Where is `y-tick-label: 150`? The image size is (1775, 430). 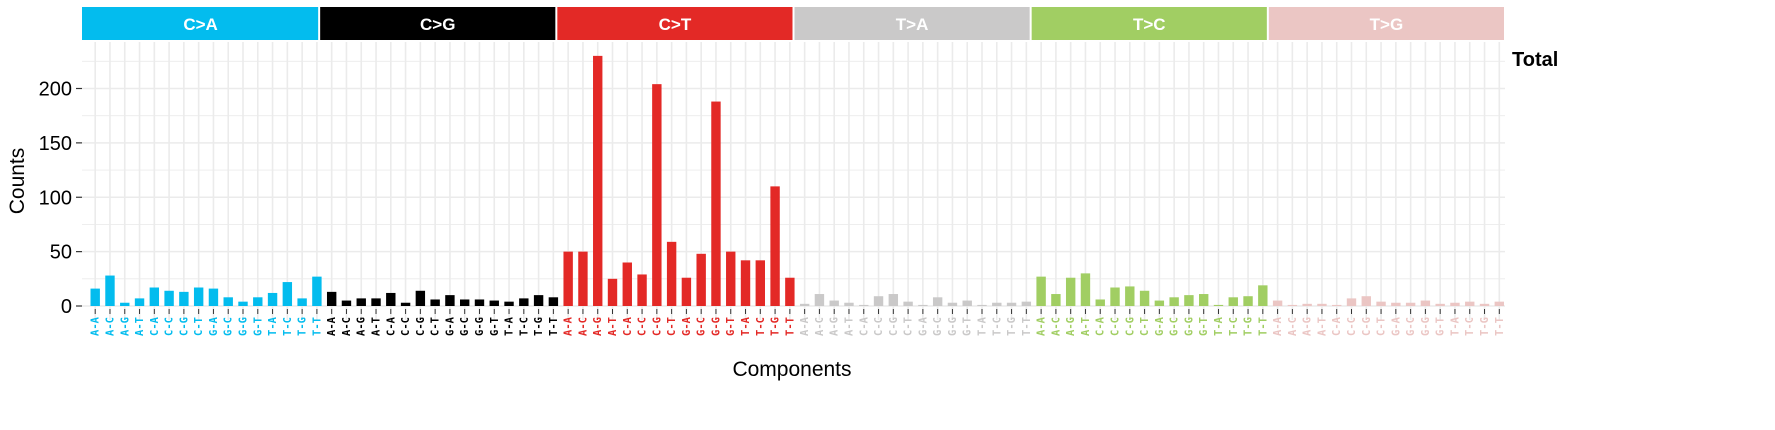 y-tick-label: 150 is located at coordinates (55, 144).